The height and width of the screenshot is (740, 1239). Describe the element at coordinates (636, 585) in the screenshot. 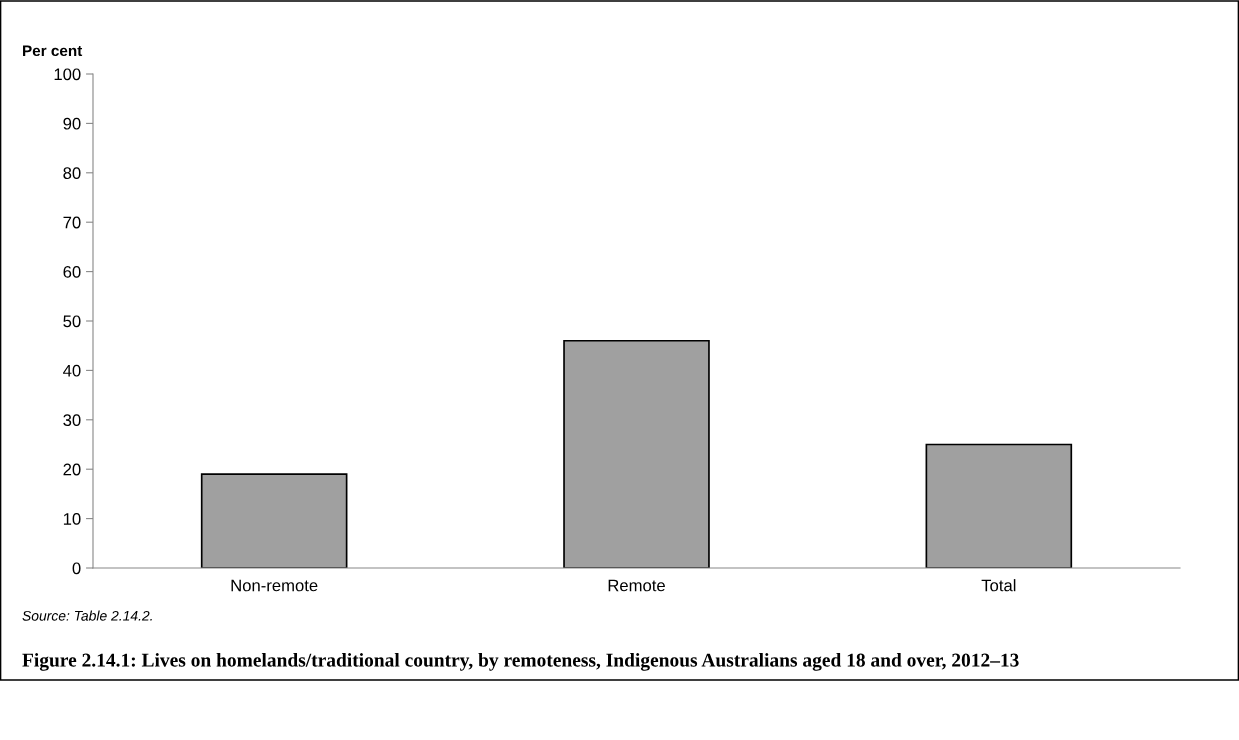

I see `x-tick-label: Remote` at that location.